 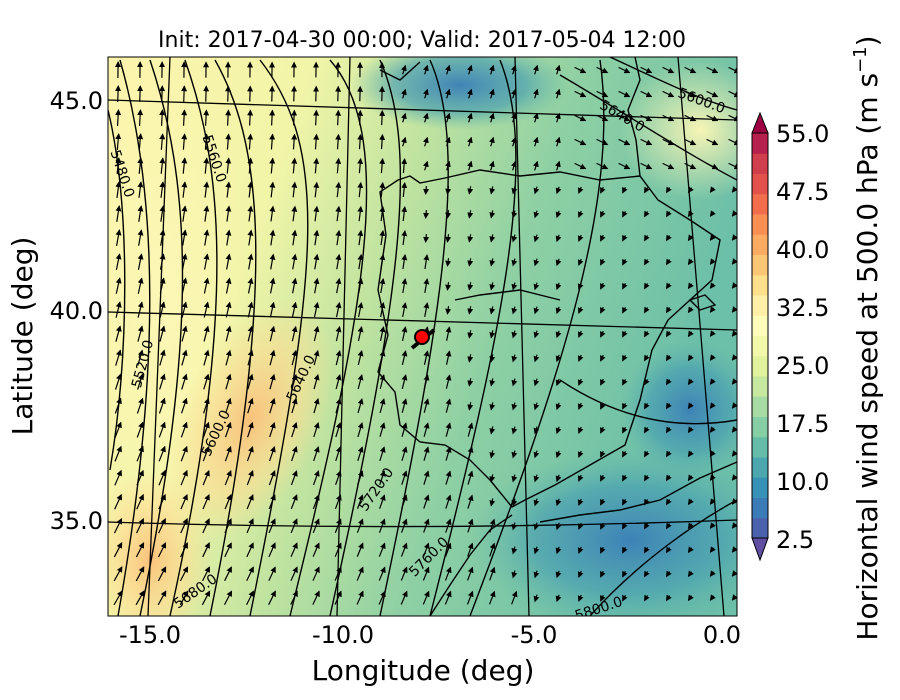 What do you see at coordinates (534, 635) in the screenshot?
I see `x-tick-label: -5.0` at bounding box center [534, 635].